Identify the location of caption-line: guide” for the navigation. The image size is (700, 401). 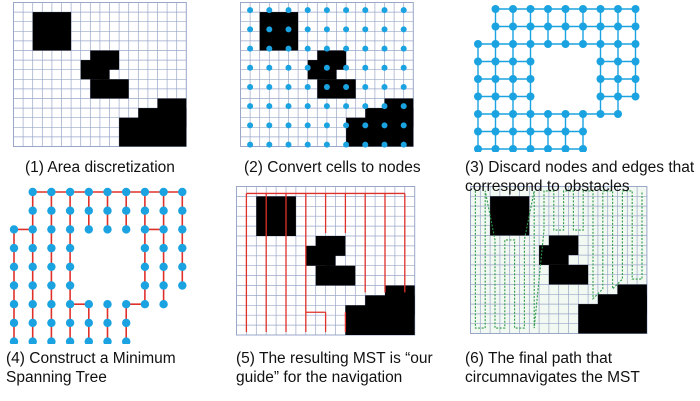
(319, 377).